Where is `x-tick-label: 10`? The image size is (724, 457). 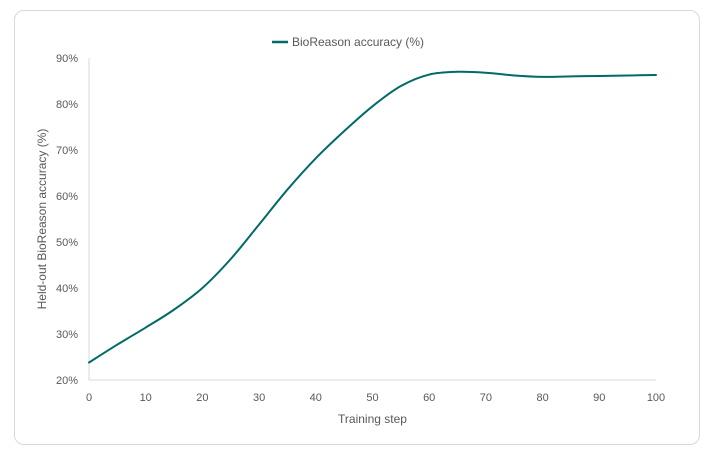
x-tick-label: 10 is located at coordinates (146, 398).